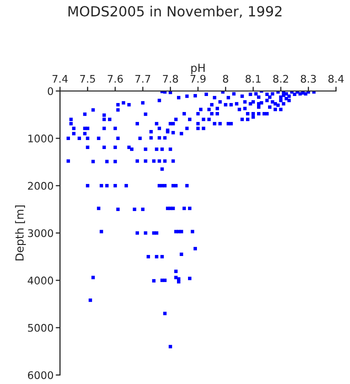 Image resolution: width=350 pixels, height=384 pixels. I want to click on x-tick-label: 8, so click(225, 78).